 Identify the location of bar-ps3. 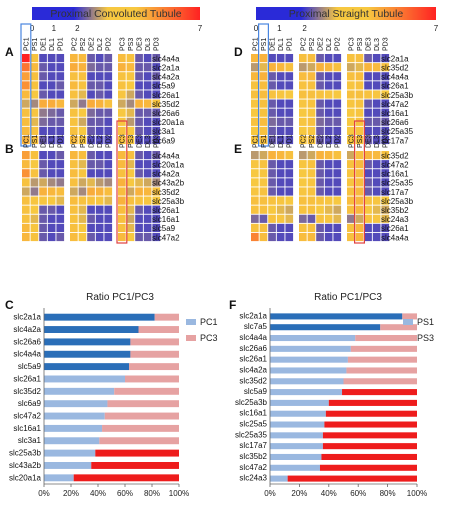
(371, 413).